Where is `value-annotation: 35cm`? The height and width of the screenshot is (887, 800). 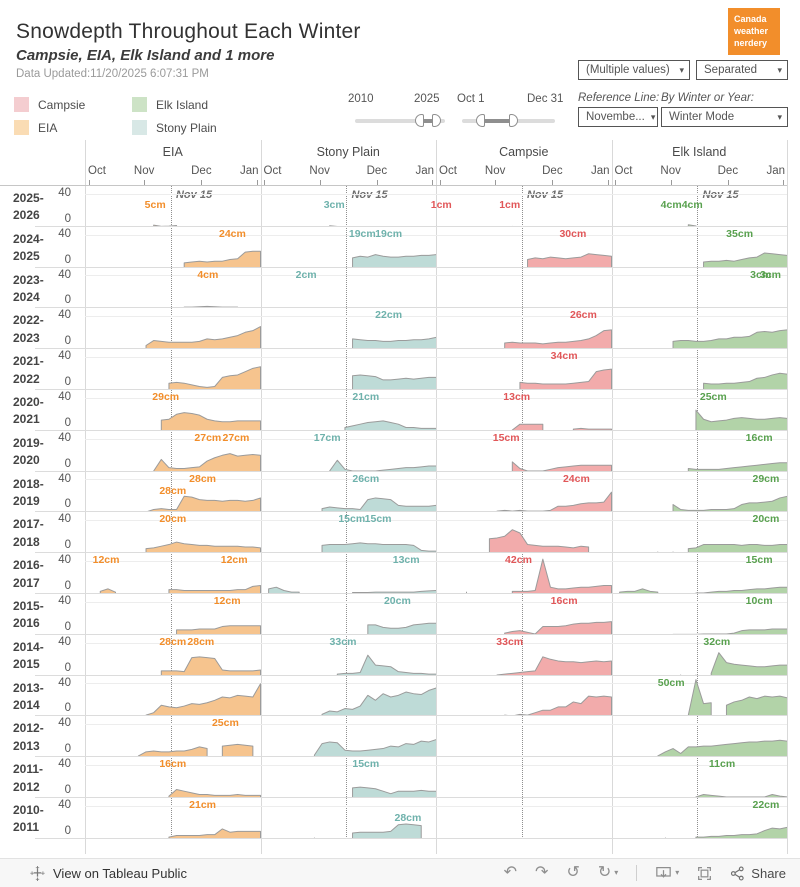 value-annotation: 35cm is located at coordinates (740, 233).